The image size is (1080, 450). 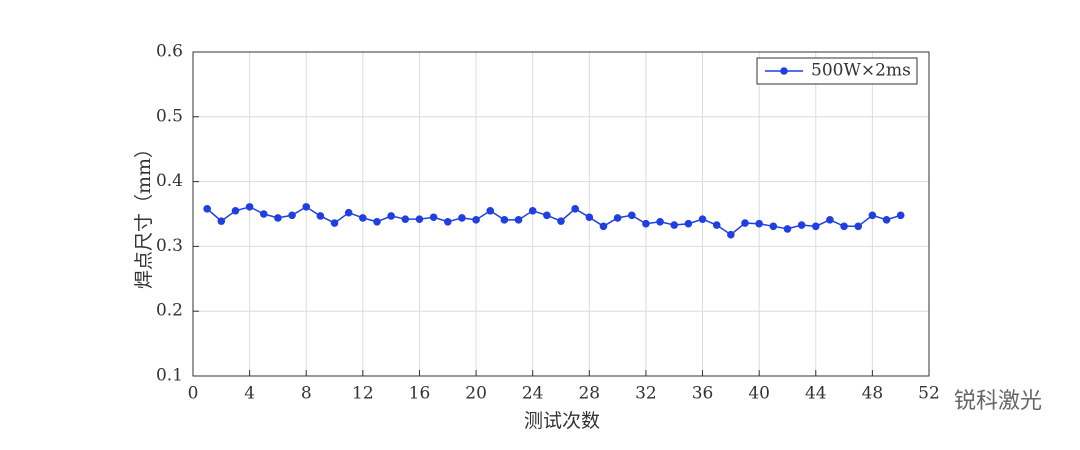 What do you see at coordinates (306, 394) in the screenshot?
I see `x-tick-label: 8` at bounding box center [306, 394].